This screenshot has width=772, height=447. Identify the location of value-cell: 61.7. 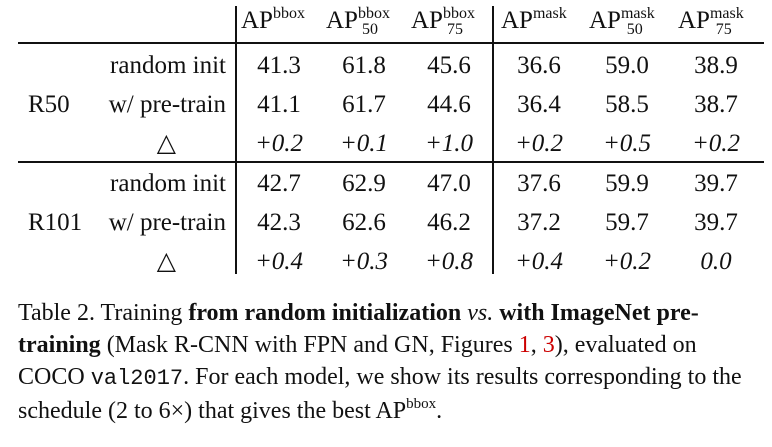
(364, 104).